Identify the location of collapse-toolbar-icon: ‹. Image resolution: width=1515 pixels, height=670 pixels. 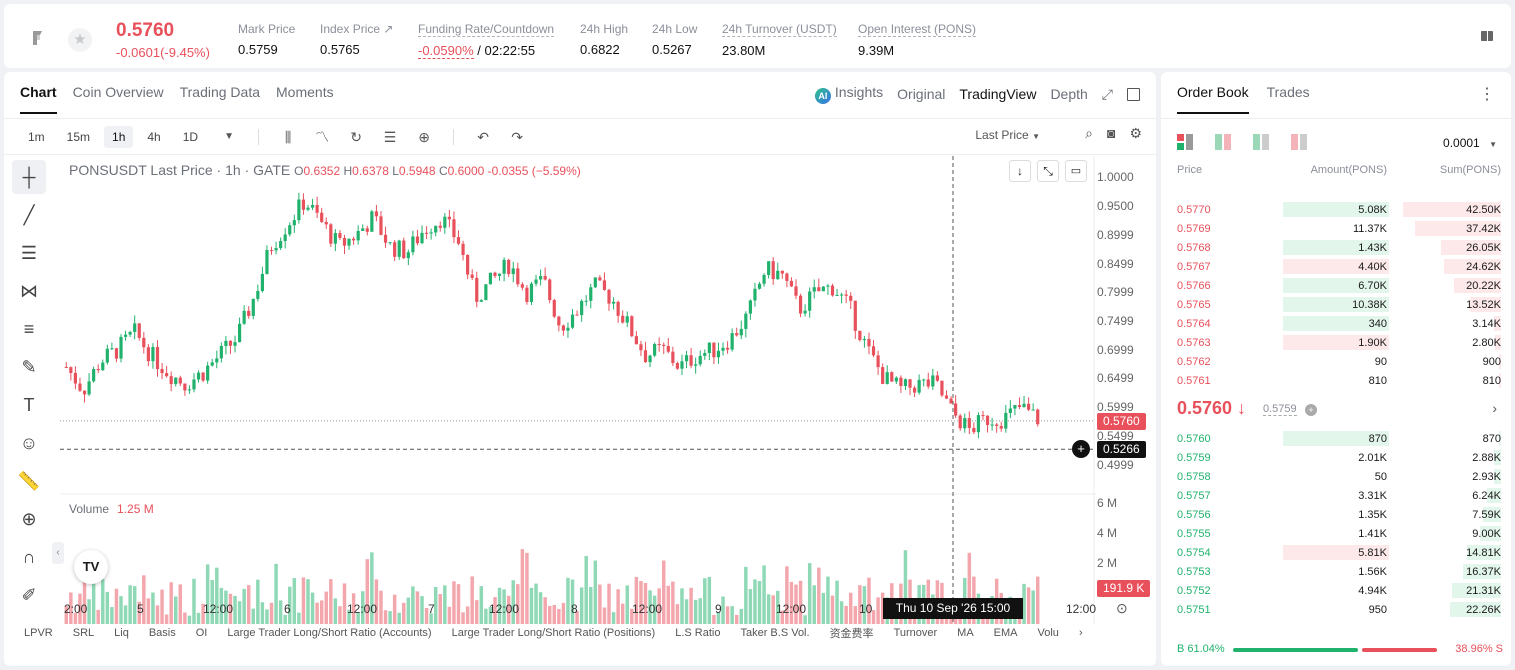
(58, 553).